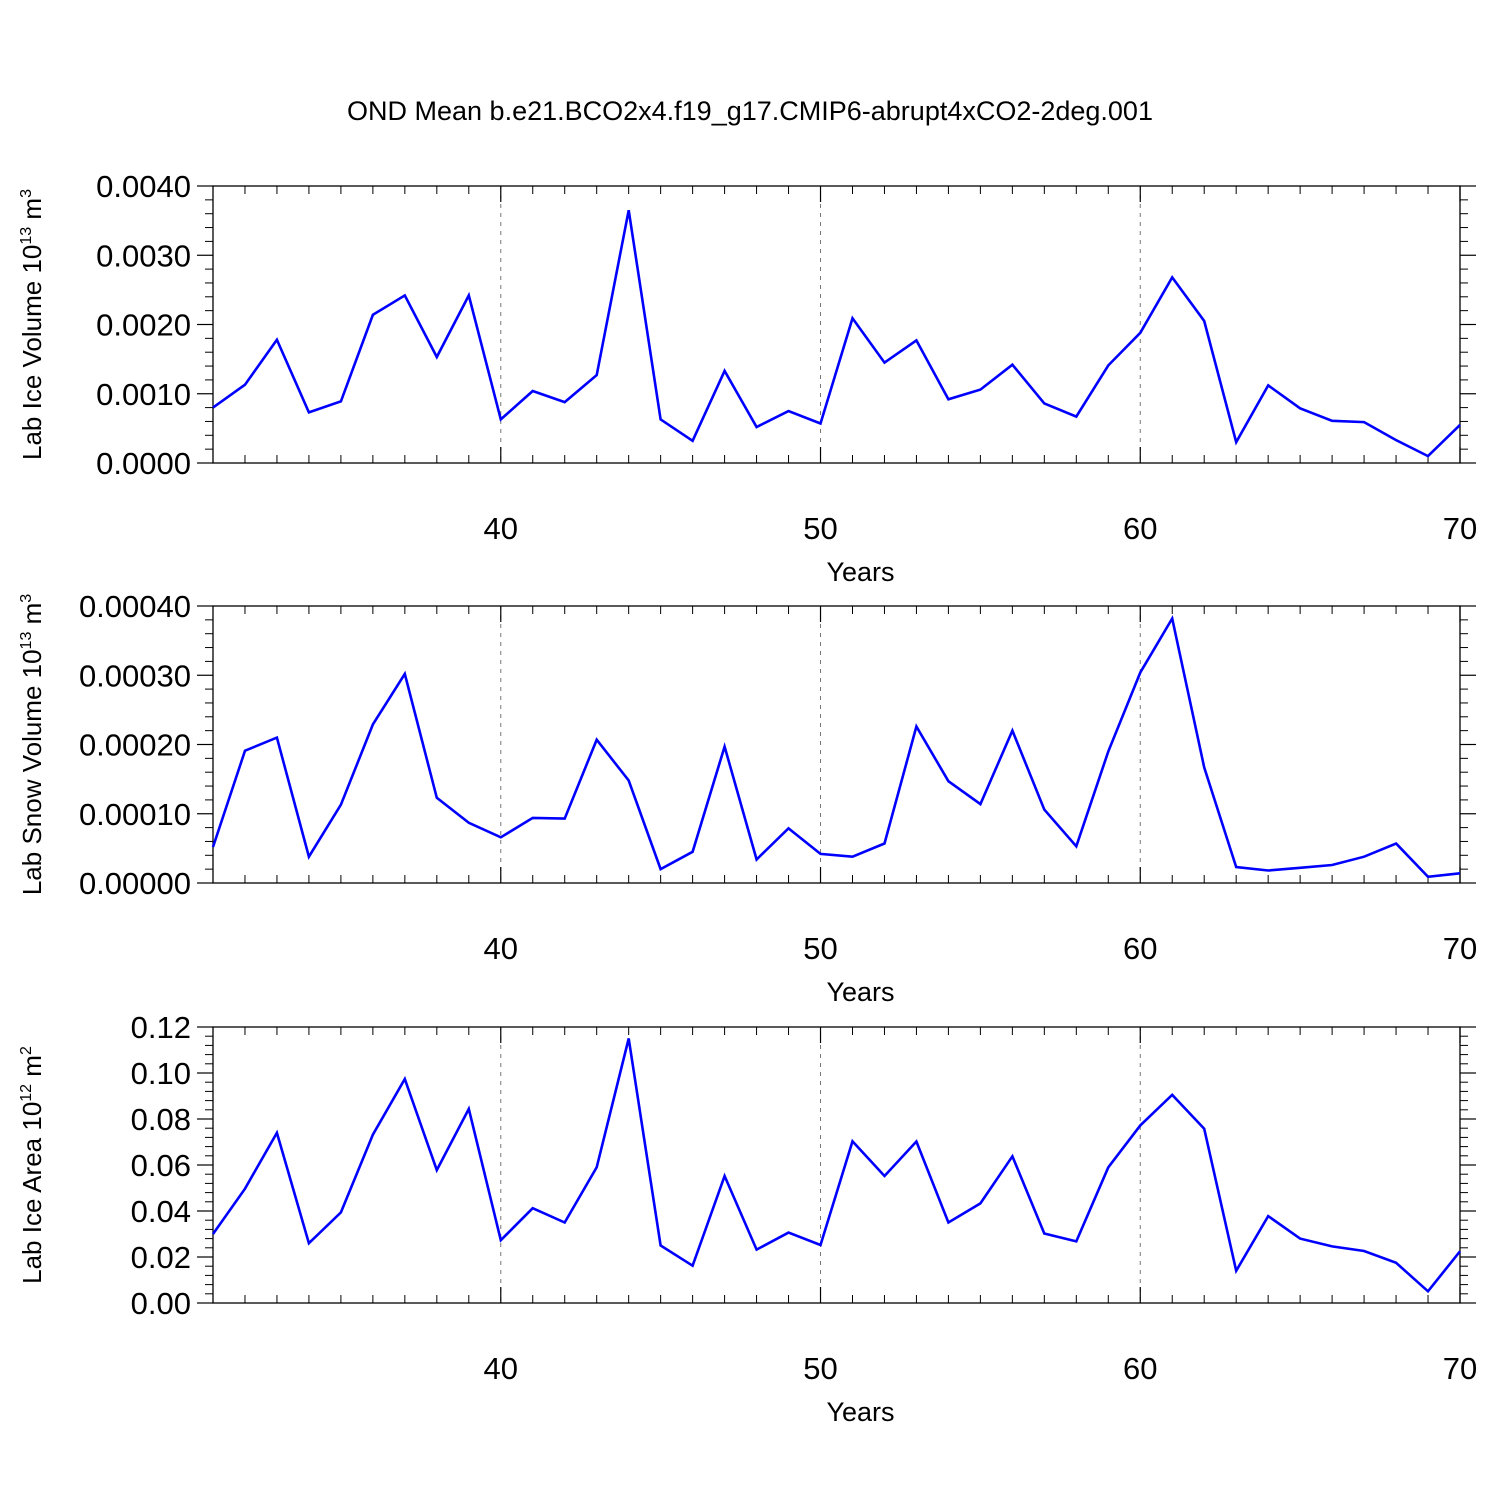  Describe the element at coordinates (161, 1303) in the screenshot. I see `y-tick-label: 0.00` at that location.